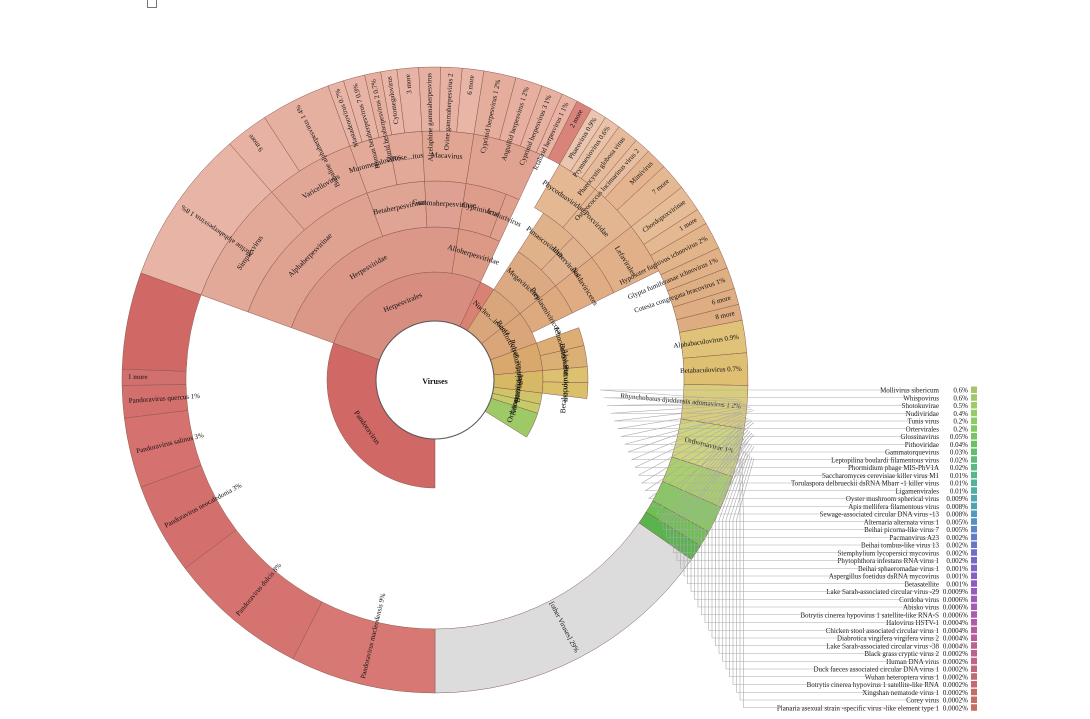 The width and height of the screenshot is (1090, 719). I want to click on legend-name: Leptopilina boulardi filamentous virus, so click(885, 460).